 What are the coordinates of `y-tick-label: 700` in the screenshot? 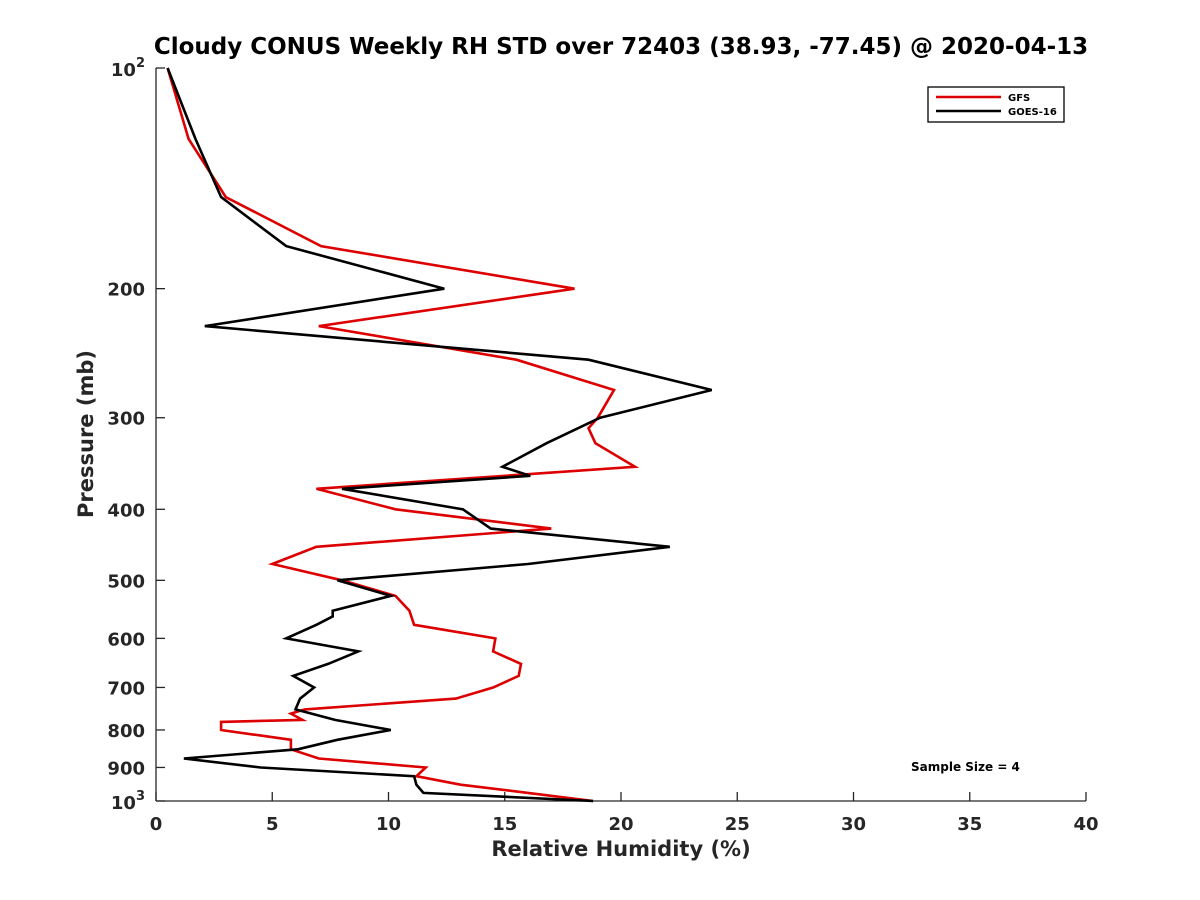 It's located at (126, 688).